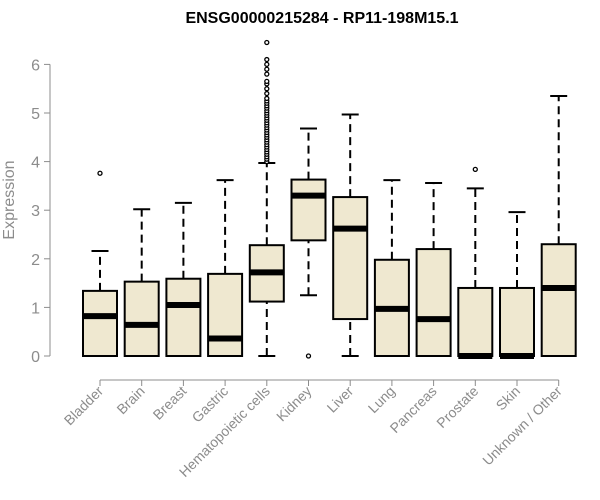 This screenshot has width=600, height=500. Describe the element at coordinates (130, 400) in the screenshot. I see `x-tick-label: Brain` at that location.